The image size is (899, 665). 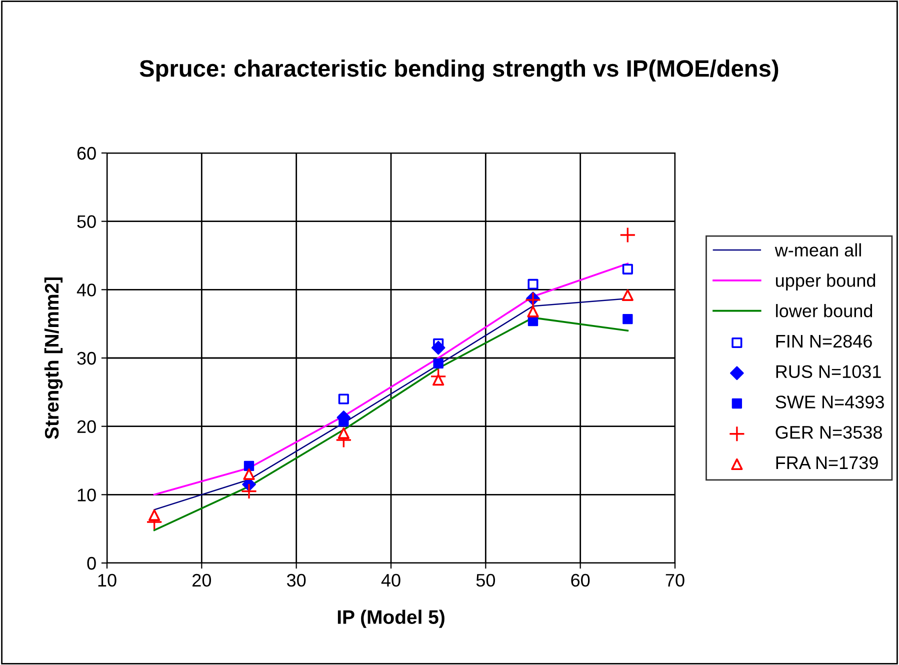 What do you see at coordinates (202, 580) in the screenshot?
I see `x-tick-label: 20` at bounding box center [202, 580].